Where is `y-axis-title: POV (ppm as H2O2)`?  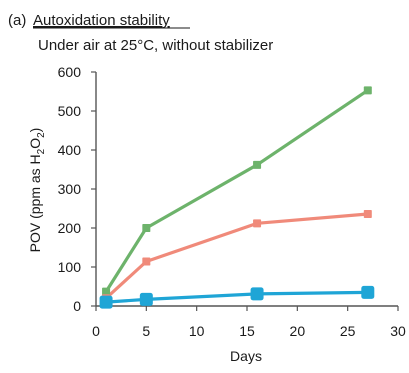 y-axis-title: POV (ppm as H2O2) is located at coordinates (37, 190).